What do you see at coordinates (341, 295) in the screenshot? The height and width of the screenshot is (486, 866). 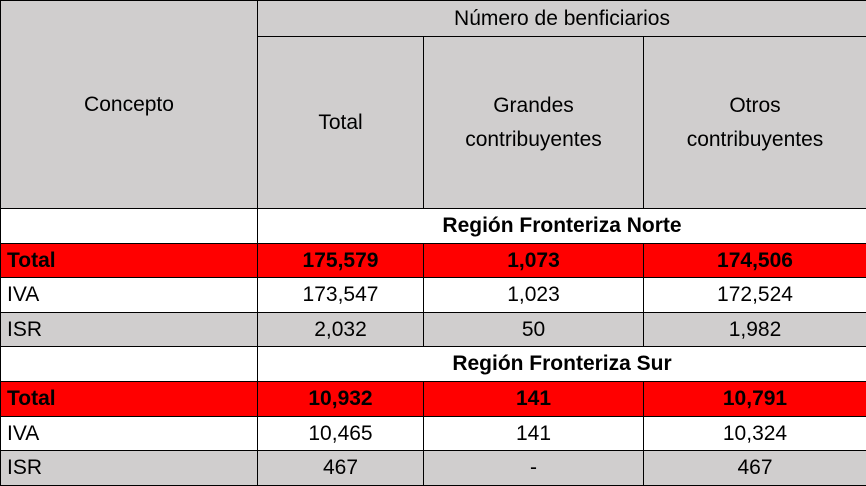 I see `row-total: 173,547` at bounding box center [341, 295].